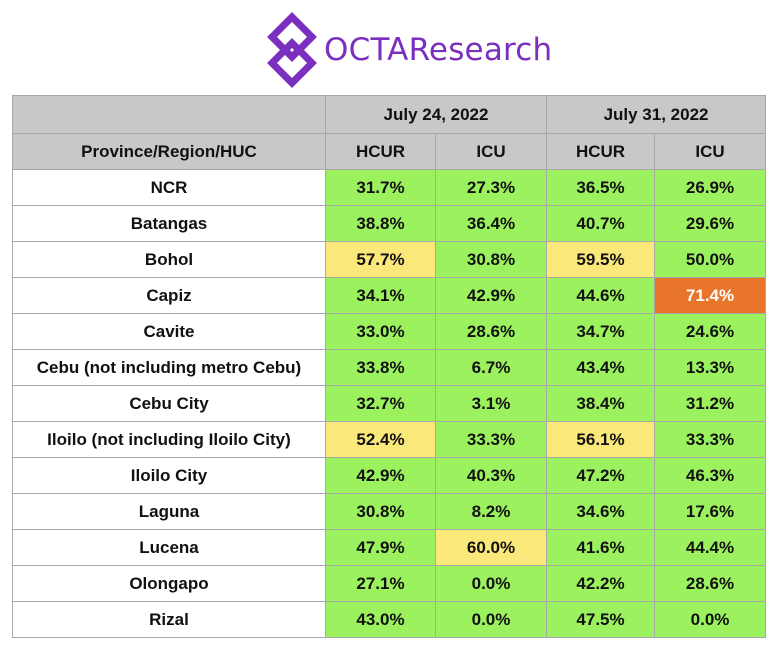  What do you see at coordinates (380, 439) in the screenshot?
I see `value-cell: 52.4%` at bounding box center [380, 439].